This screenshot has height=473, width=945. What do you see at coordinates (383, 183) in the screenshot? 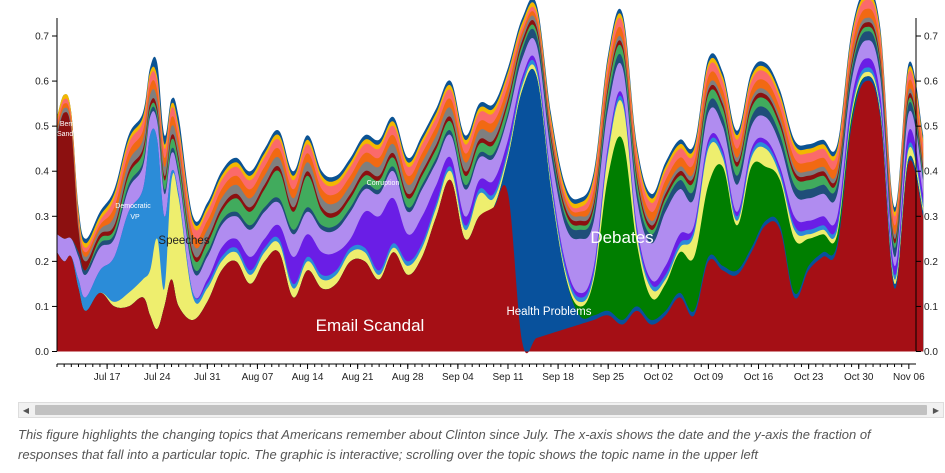
I see `stream-label-corruption: Corruption` at bounding box center [383, 183].